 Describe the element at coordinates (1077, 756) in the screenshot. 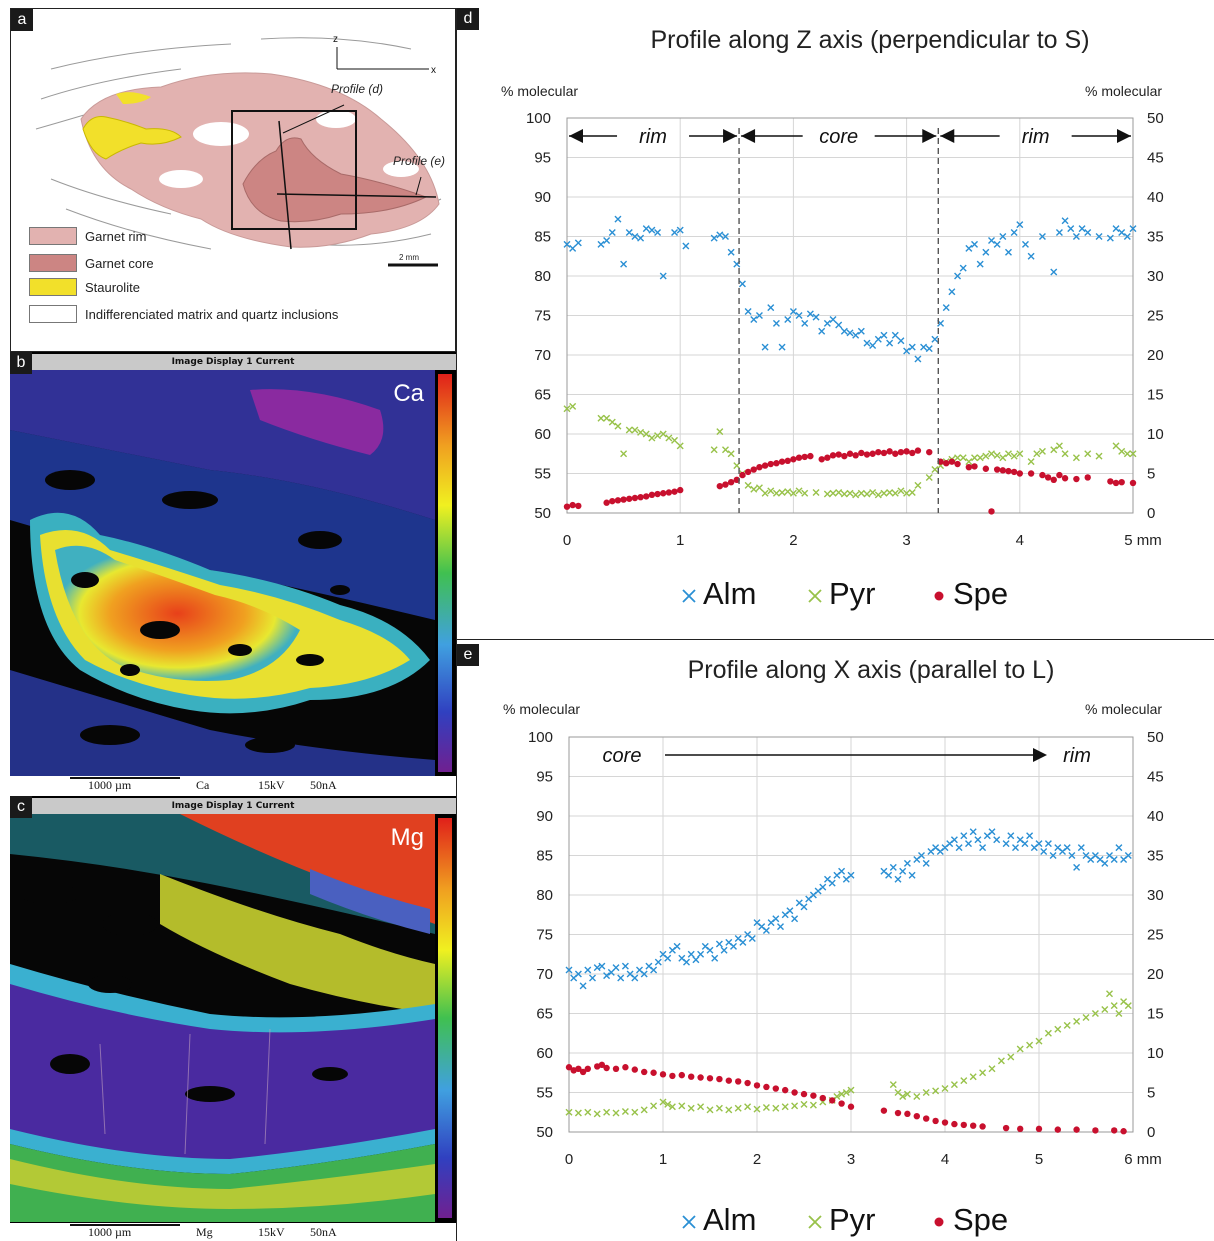

I see `zone-label: rim` at that location.